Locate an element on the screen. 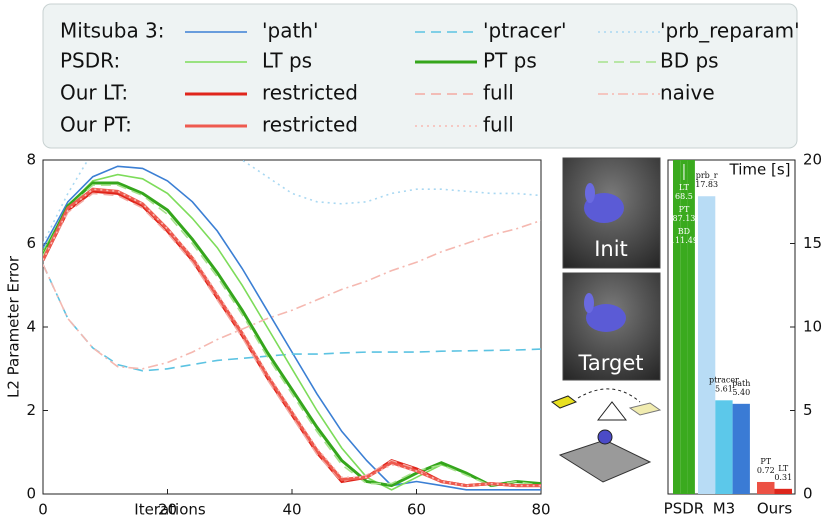  legend-group-label: Our LT: is located at coordinates (94, 93).